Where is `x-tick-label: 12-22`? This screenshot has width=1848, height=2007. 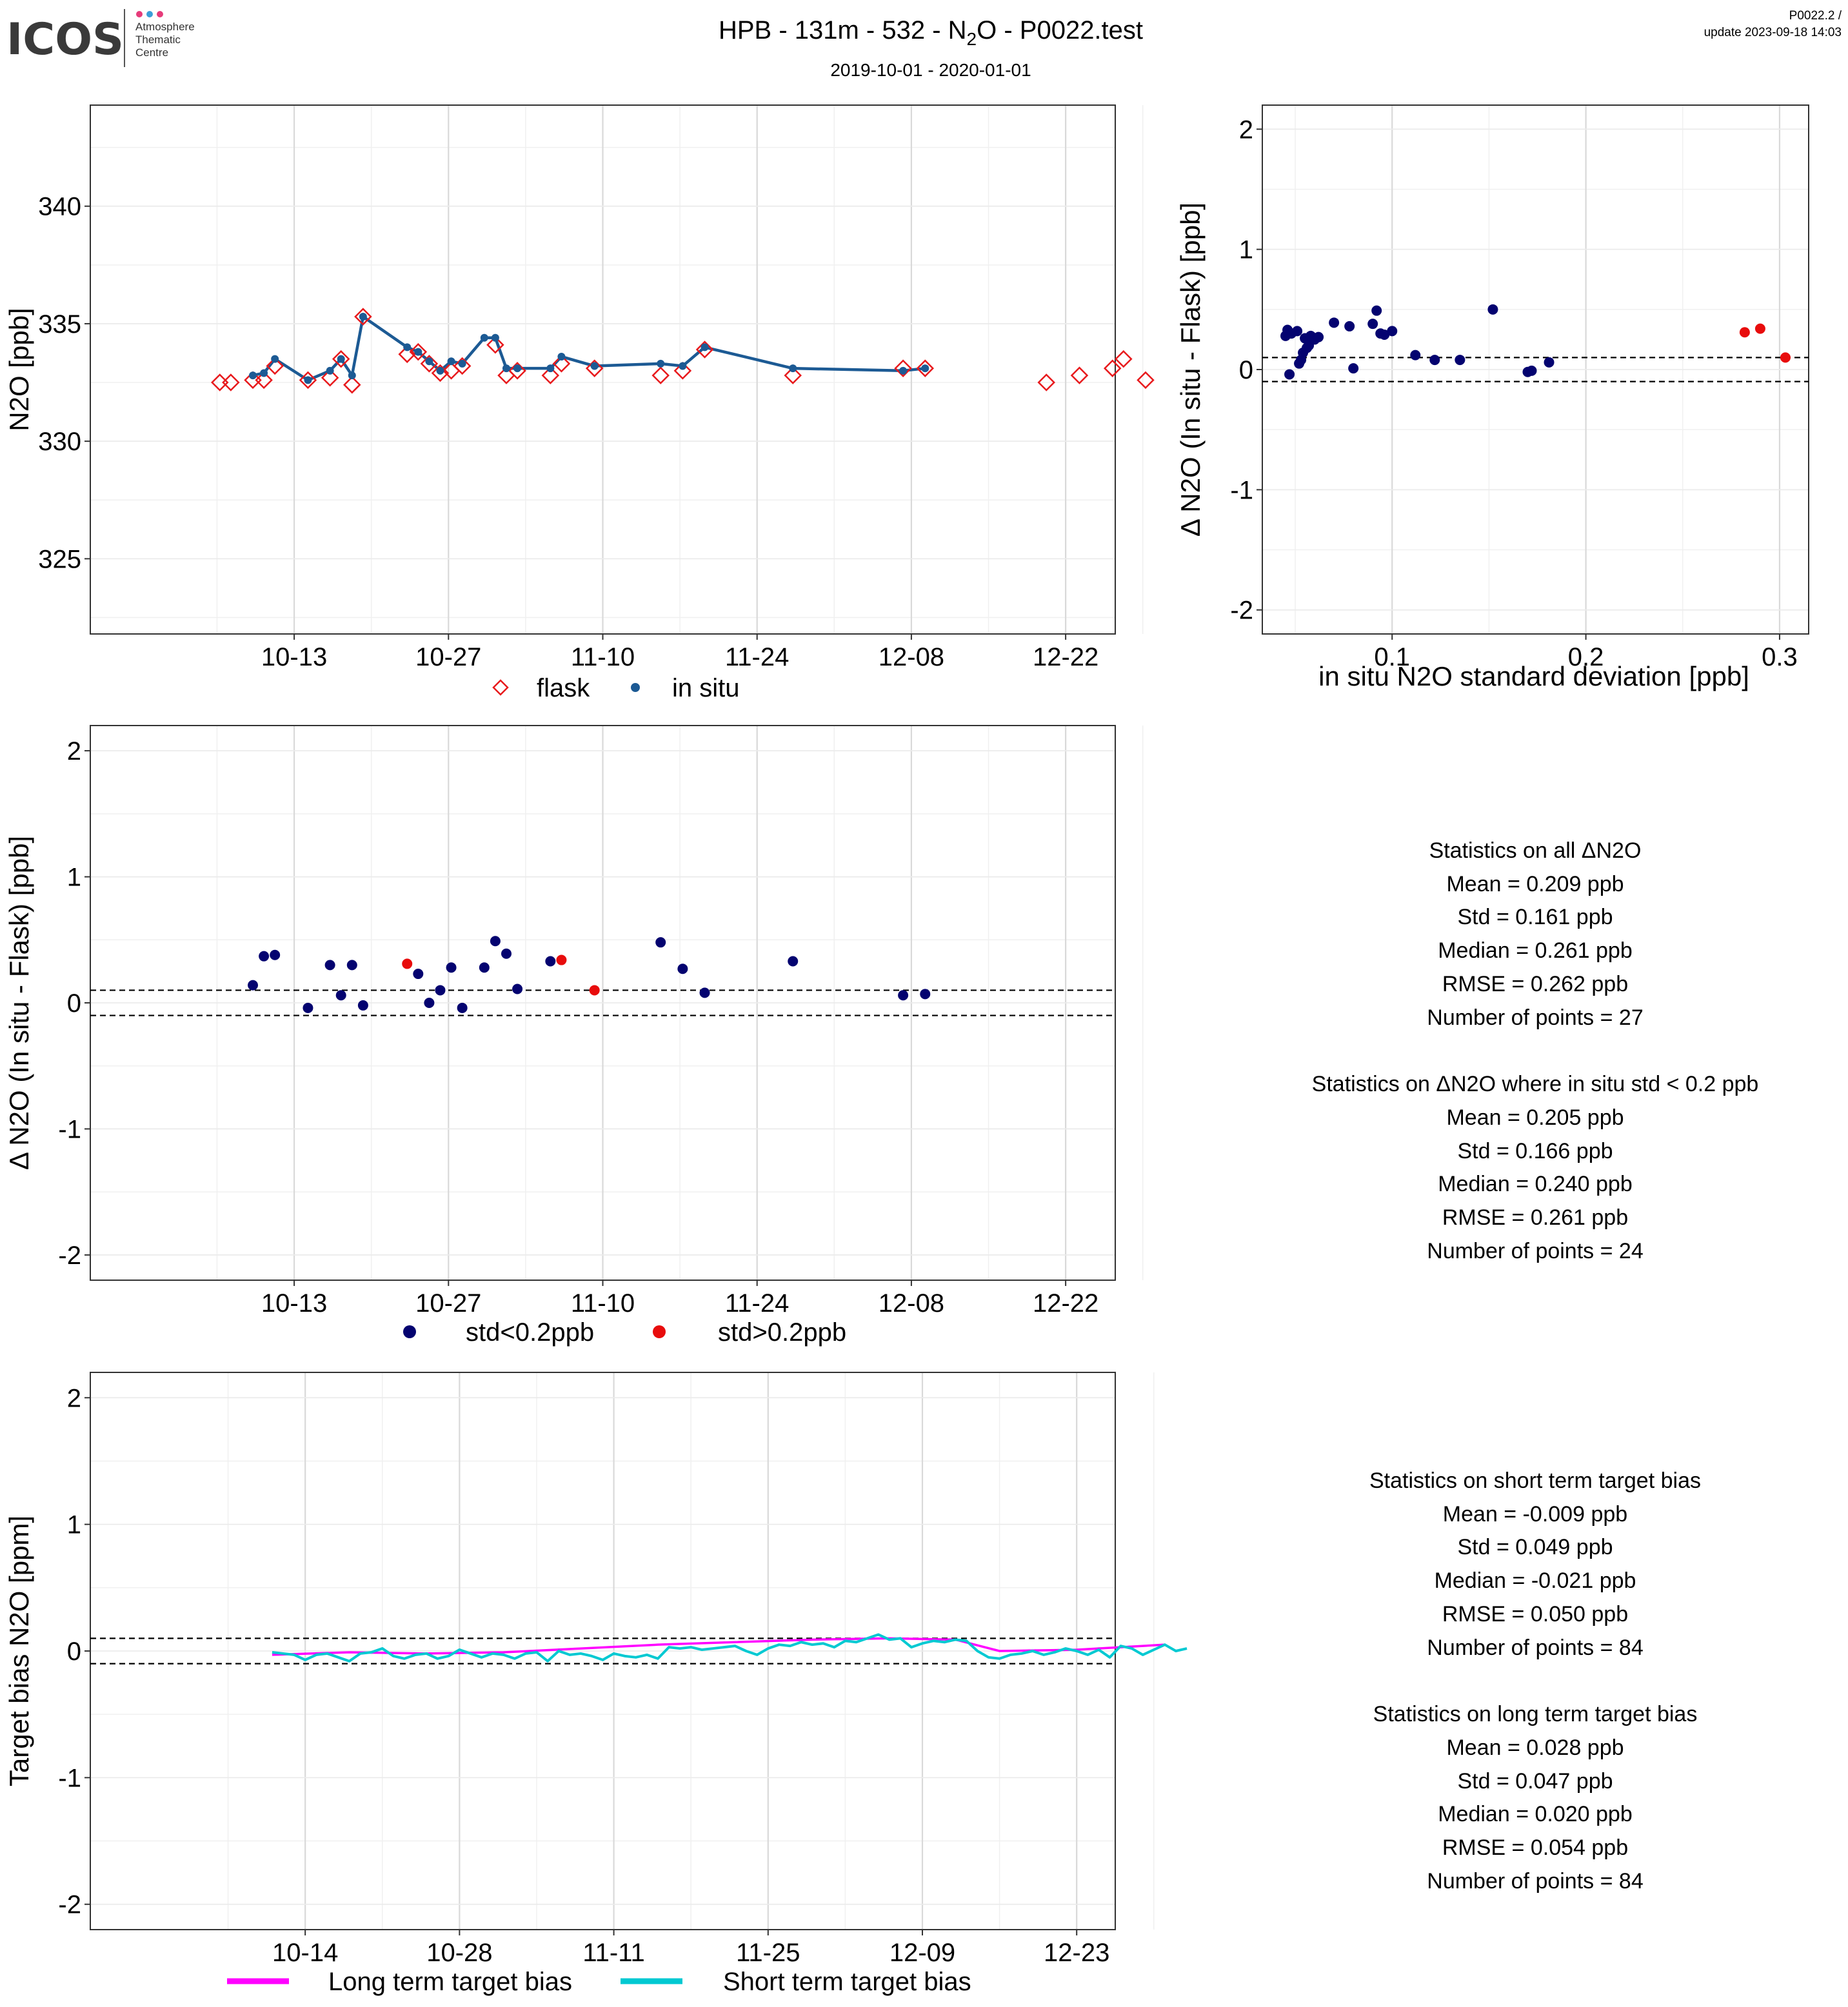 x-tick-label: 12-22 is located at coordinates (1065, 1303).